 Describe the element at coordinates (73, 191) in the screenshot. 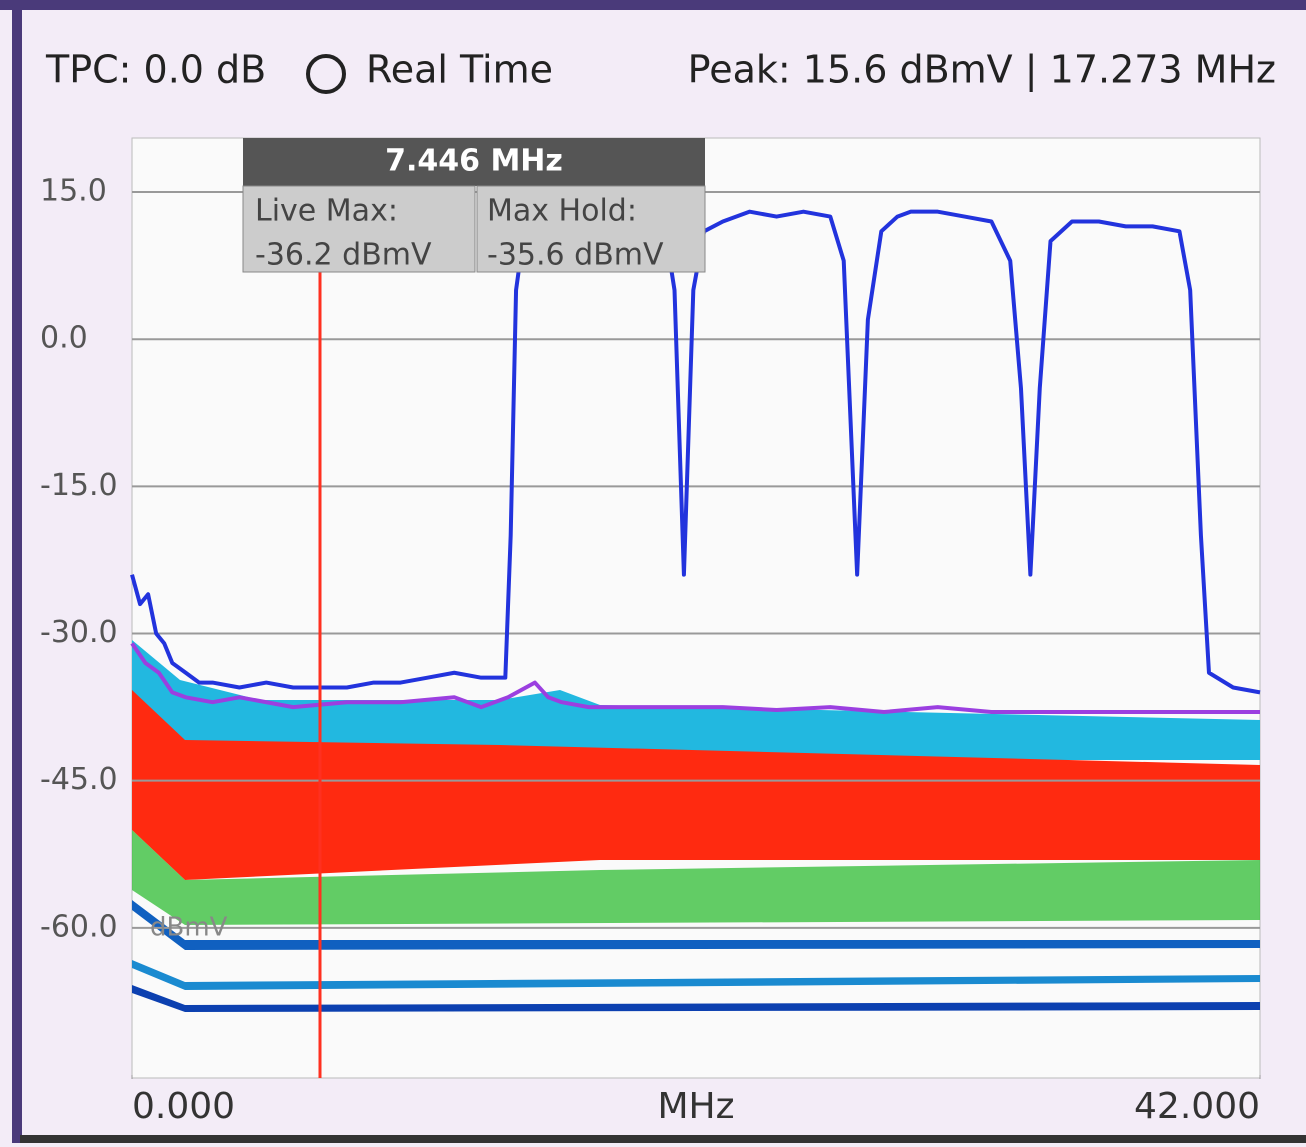

I see `y-tick-label: 15.0` at that location.